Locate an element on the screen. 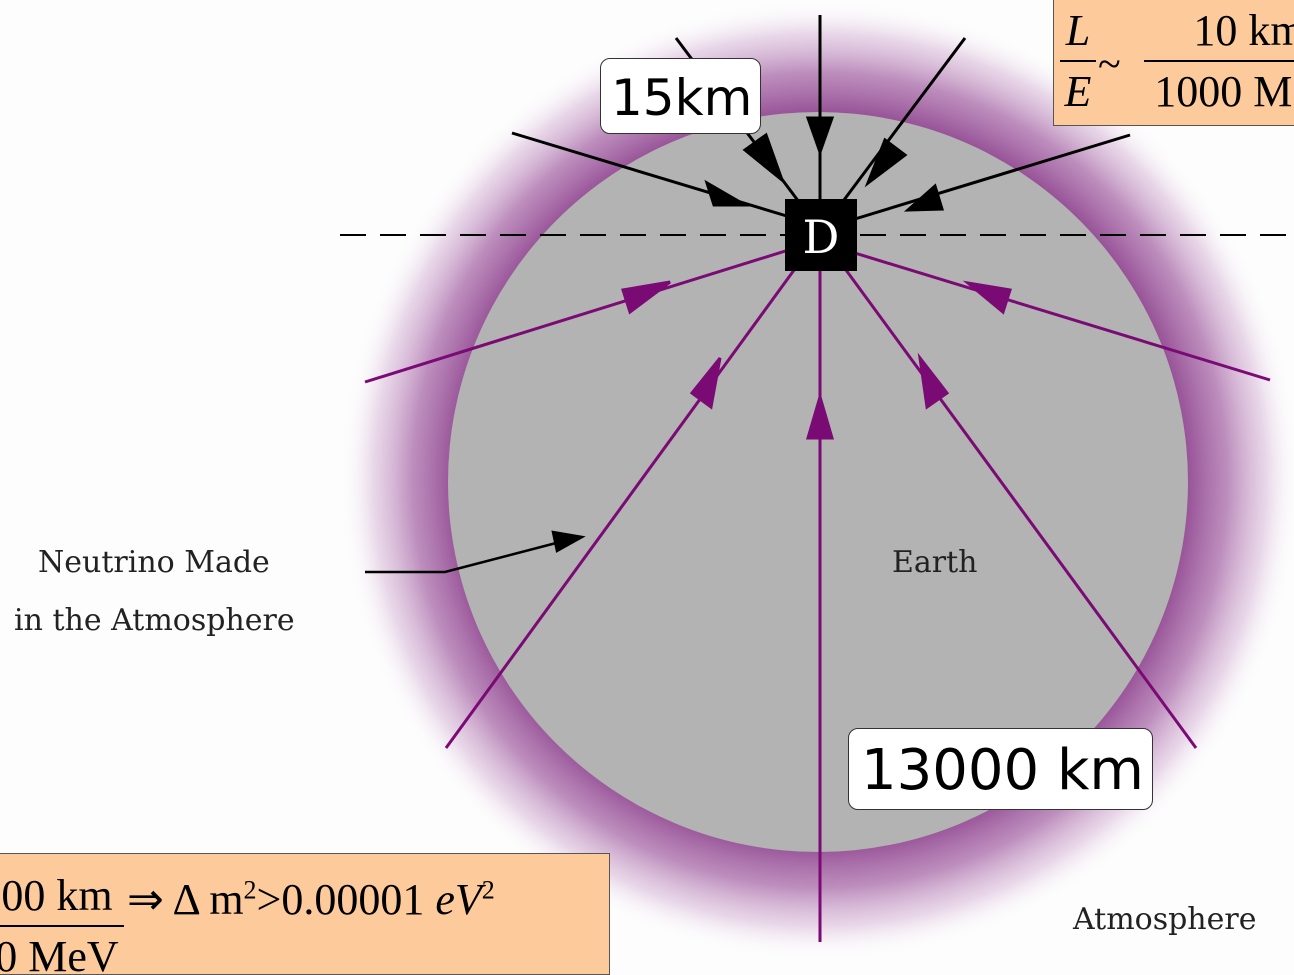 Image resolution: width=1294 pixels, height=975 pixels. track-down-left-shallow is located at coordinates (656, 176).